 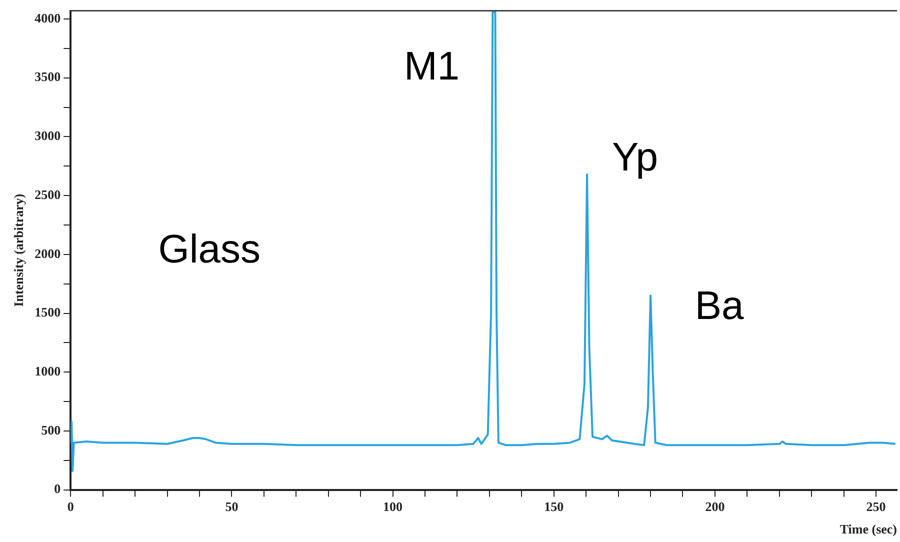 What do you see at coordinates (47, 194) in the screenshot?
I see `y-tick-label: 2500` at bounding box center [47, 194].